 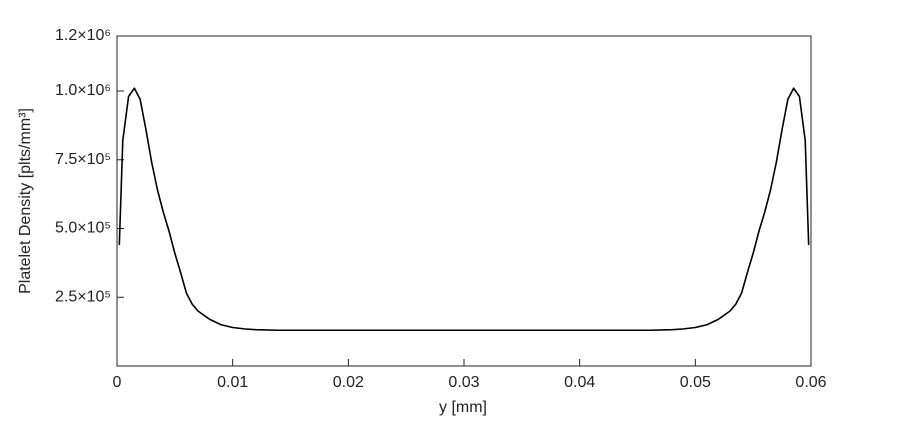 I want to click on x-tick-label: 0.01, so click(x=232, y=382).